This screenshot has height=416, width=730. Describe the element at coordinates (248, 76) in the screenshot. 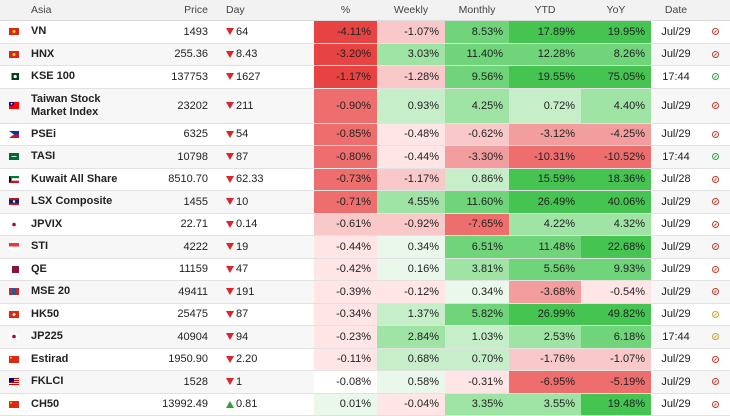

I see `day-change-value: 1627` at that location.